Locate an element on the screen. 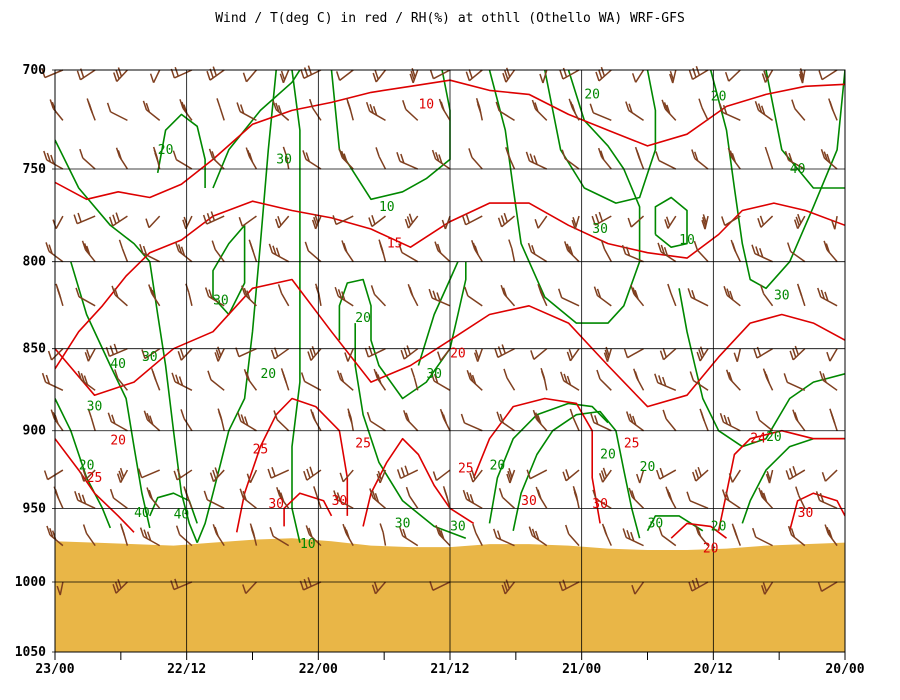 Image resolution: width=900 pixels, height=700 pixels. x-tick-label: 22/00 is located at coordinates (318, 669).